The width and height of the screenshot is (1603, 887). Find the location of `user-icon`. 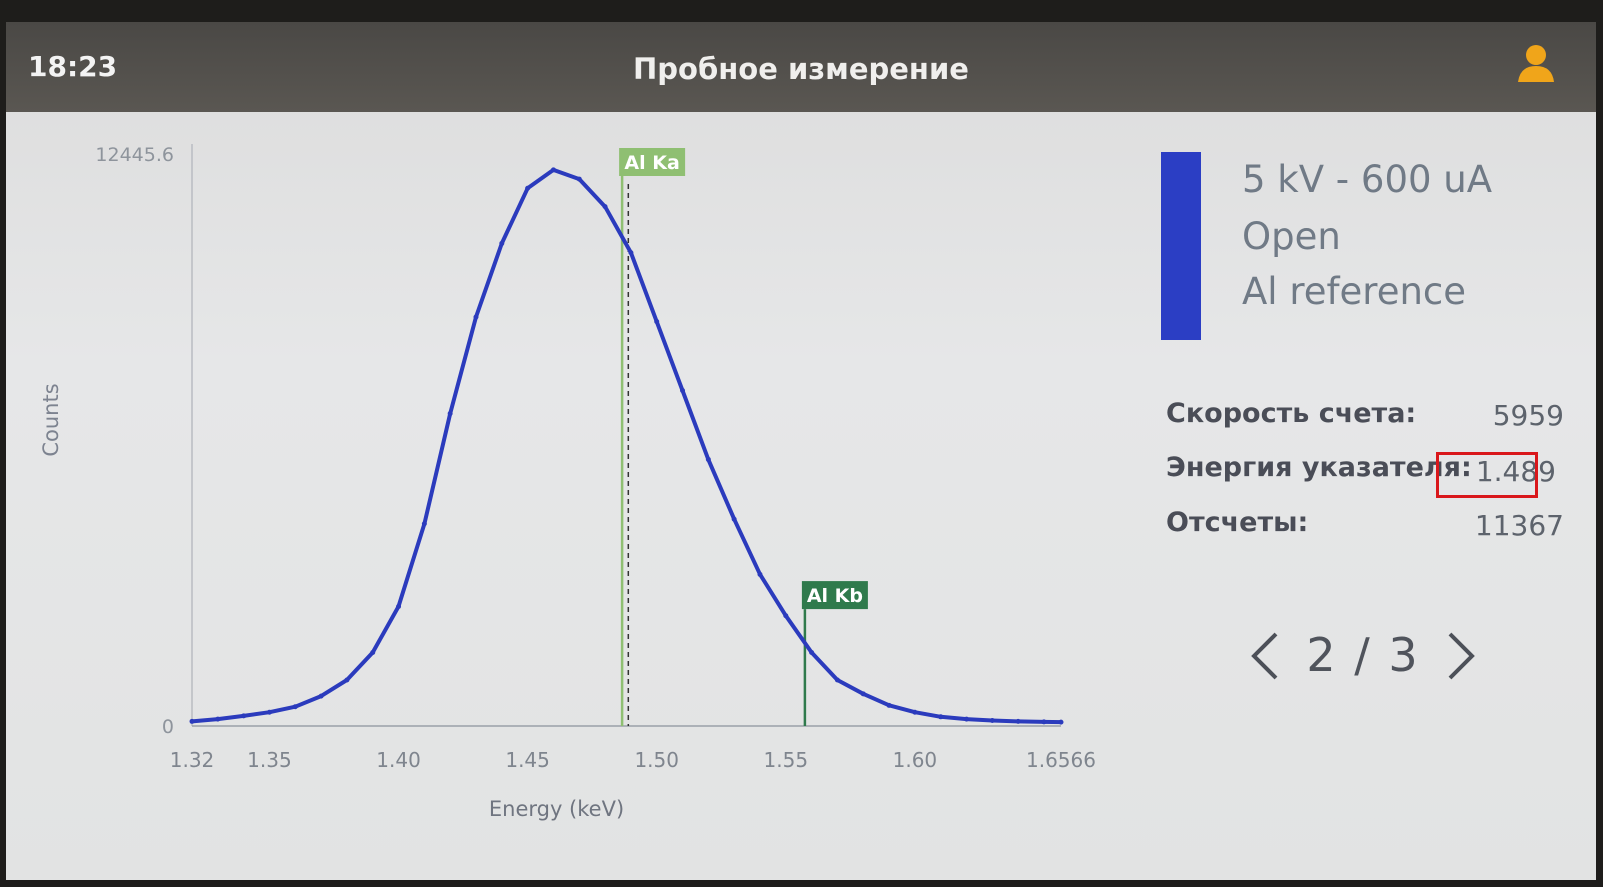

user-icon is located at coordinates (1536, 64).